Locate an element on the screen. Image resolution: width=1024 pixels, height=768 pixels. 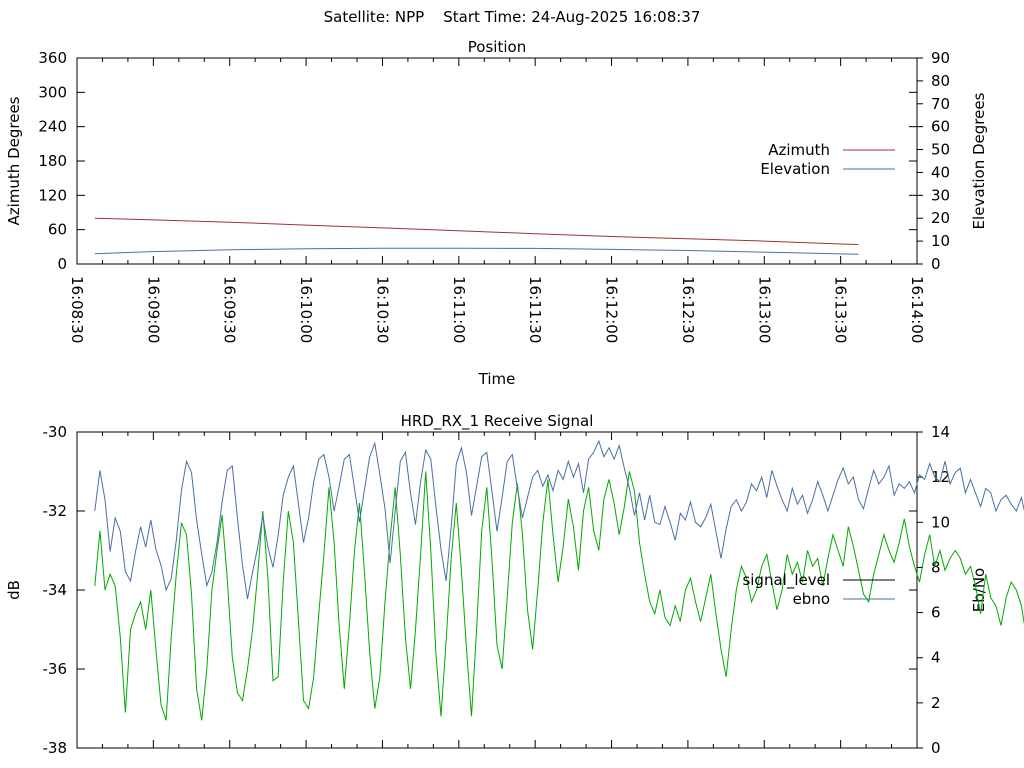
y2-axis-label: Eb/No is located at coordinates (979, 590).